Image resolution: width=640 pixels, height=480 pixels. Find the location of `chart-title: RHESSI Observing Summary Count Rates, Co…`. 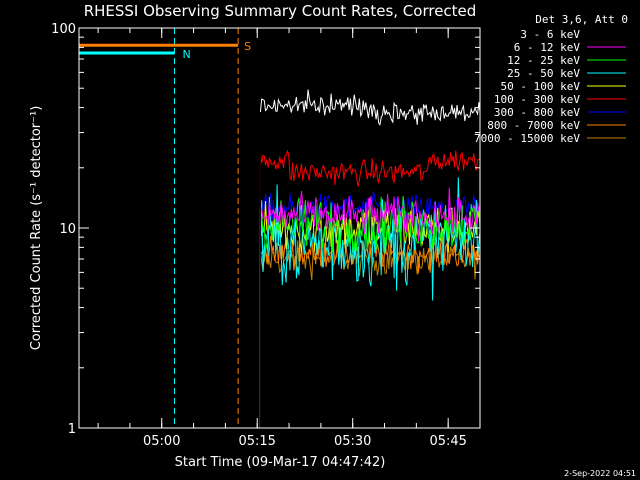

chart-title: RHESSI Observing Summary Count Rates, Co… is located at coordinates (280, 11).